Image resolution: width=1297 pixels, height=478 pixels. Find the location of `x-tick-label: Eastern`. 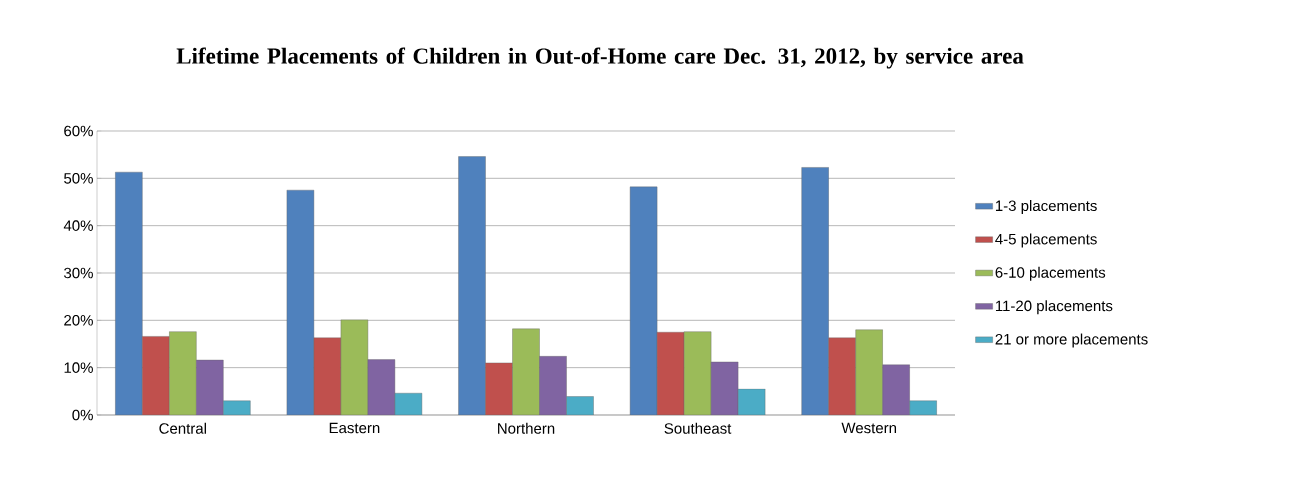

x-tick-label: Eastern is located at coordinates (354, 428).